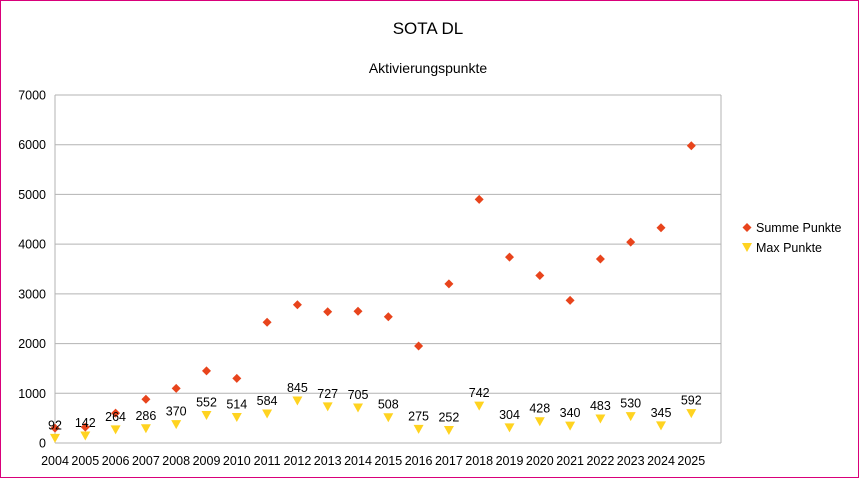  Describe the element at coordinates (206, 403) in the screenshot. I see `data-label: 552` at that location.